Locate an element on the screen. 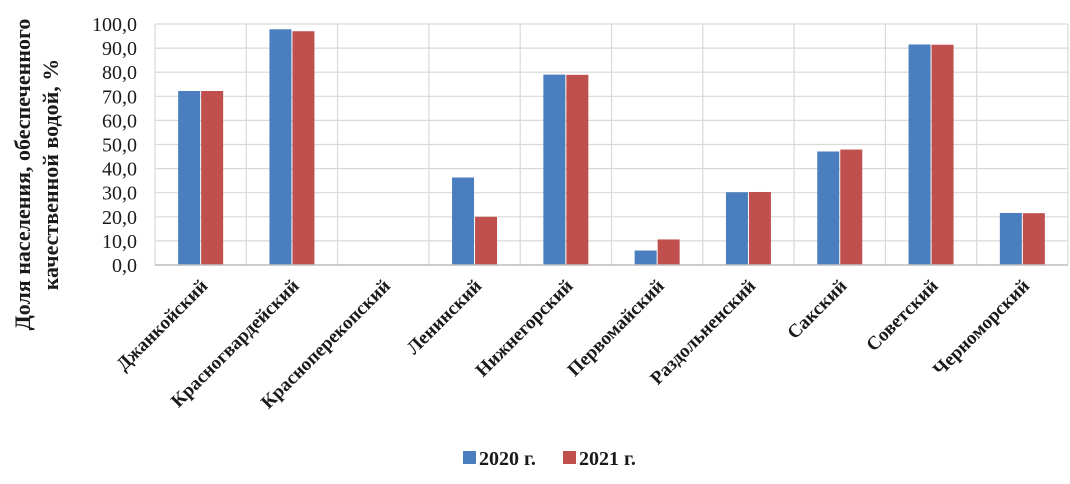 The width and height of the screenshot is (1070, 484). x-tick-label: Первомайский is located at coordinates (616, 328).